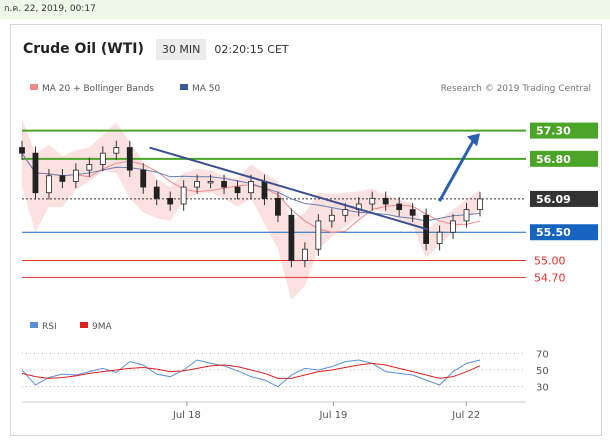  What do you see at coordinates (98, 89) in the screenshot?
I see `legend-label-0: MA 20 + Bollinger Bands` at bounding box center [98, 89].